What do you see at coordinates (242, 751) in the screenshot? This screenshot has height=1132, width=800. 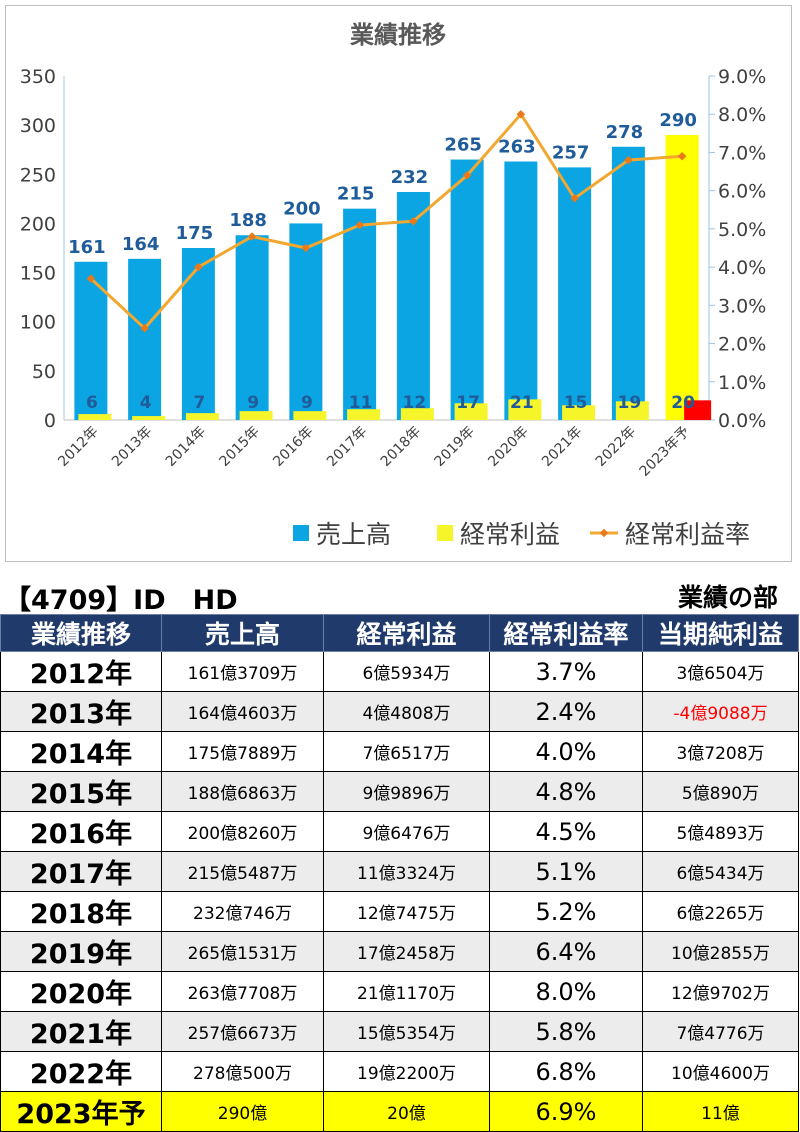 I see `cell-sales: 175億7889万` at bounding box center [242, 751].